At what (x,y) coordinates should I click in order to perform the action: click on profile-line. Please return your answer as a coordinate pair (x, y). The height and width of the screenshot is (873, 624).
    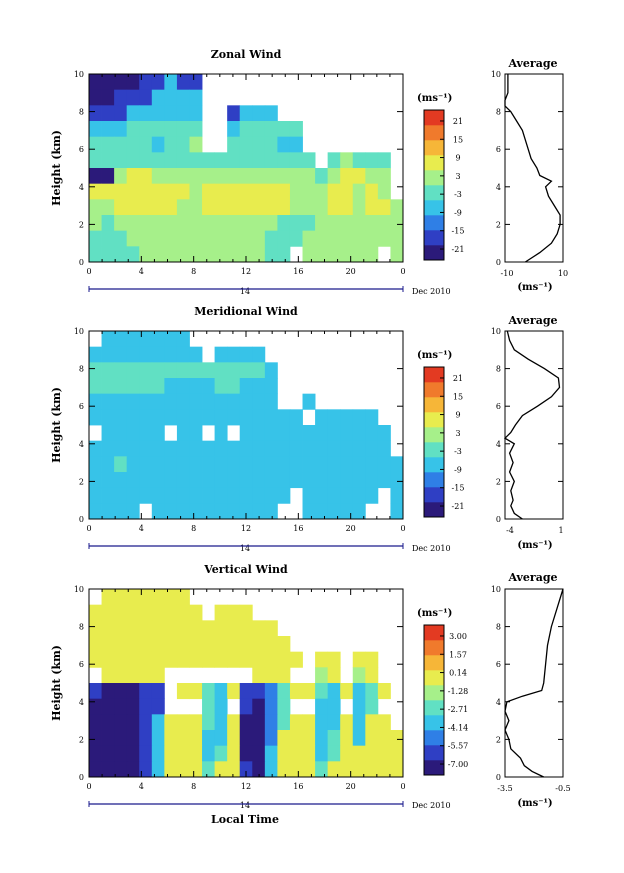
    Looking at the image, I should click on (532, 425).